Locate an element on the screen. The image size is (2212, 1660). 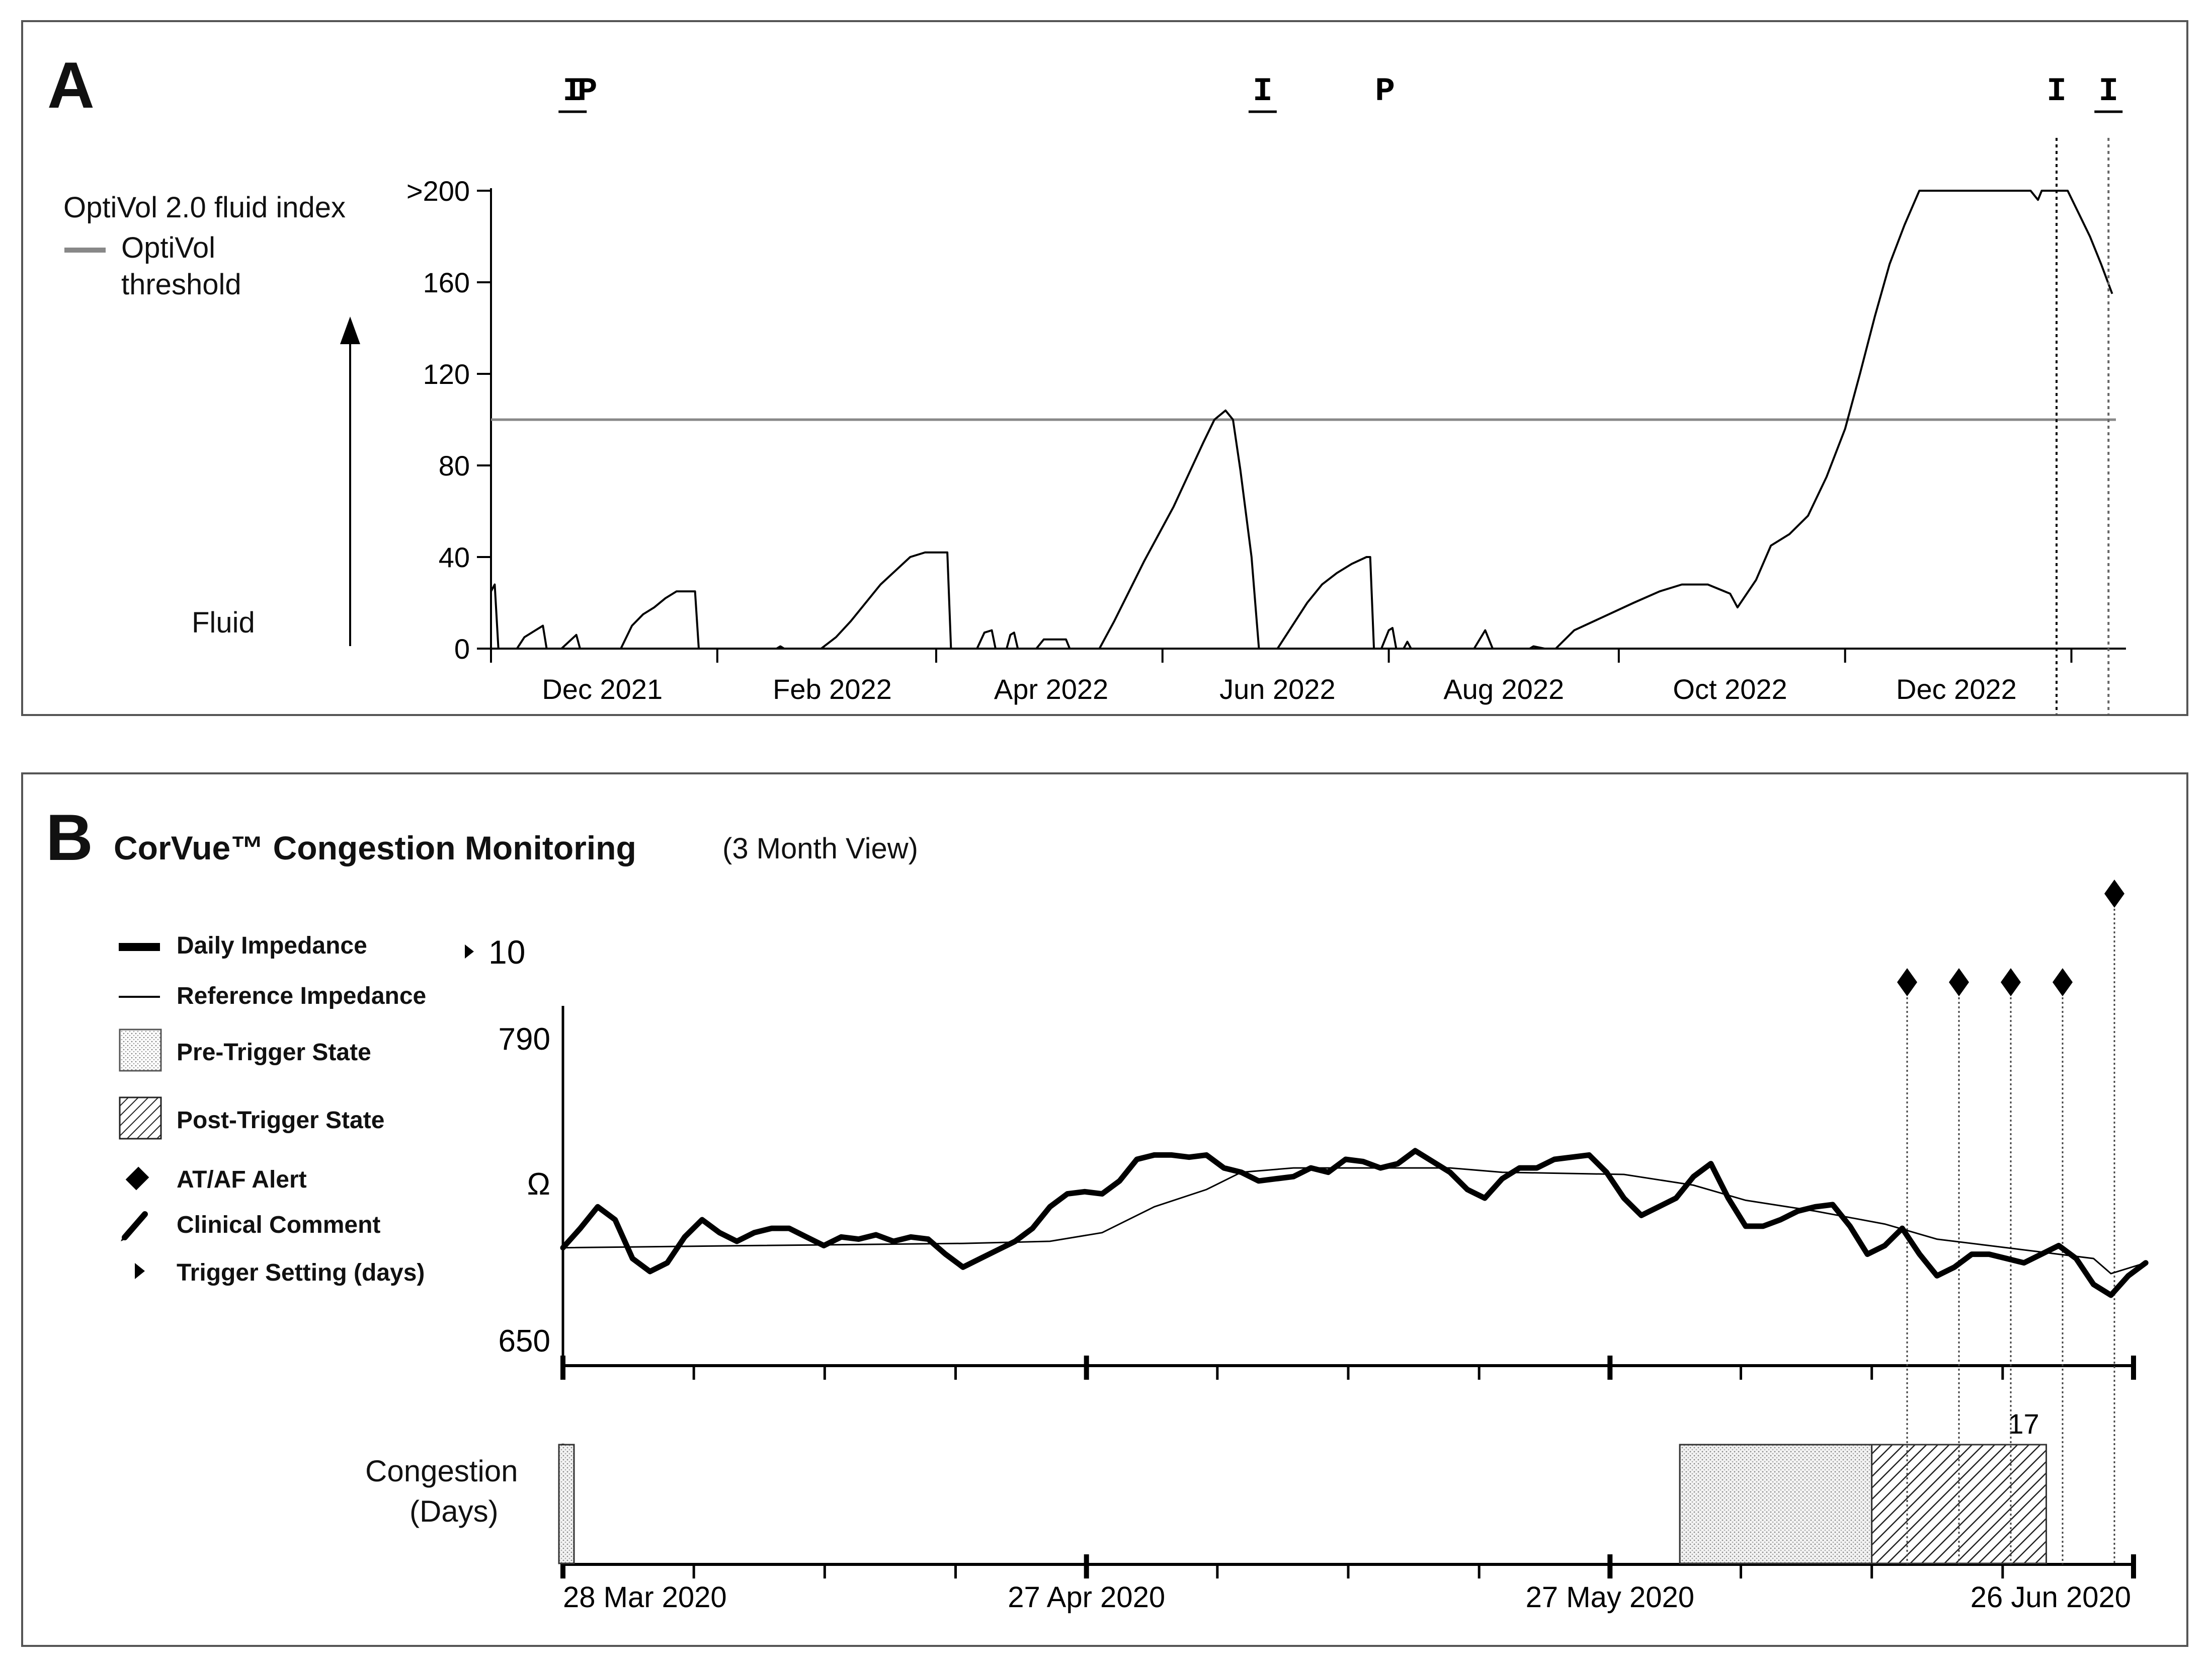
legend-post-trigger: Post-Trigger State is located at coordinates (305, 1122).